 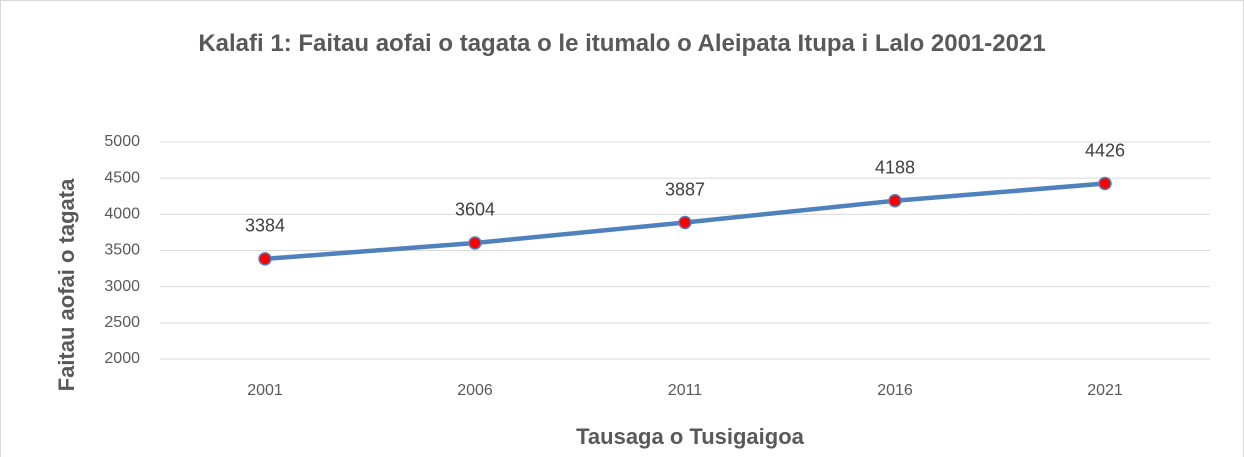 What do you see at coordinates (1105, 150) in the screenshot?
I see `data-label: 4426` at bounding box center [1105, 150].